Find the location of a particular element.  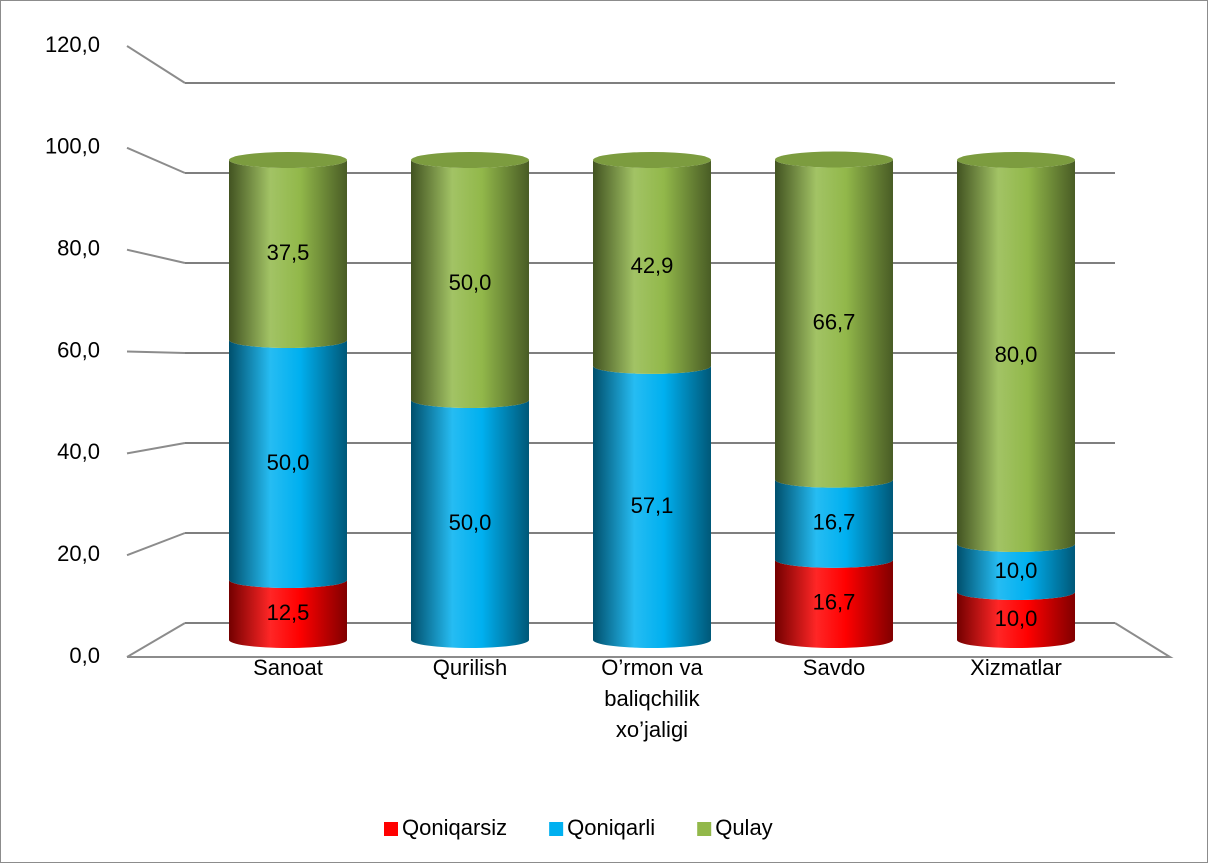

data-label: 80,0 is located at coordinates (1016, 354).